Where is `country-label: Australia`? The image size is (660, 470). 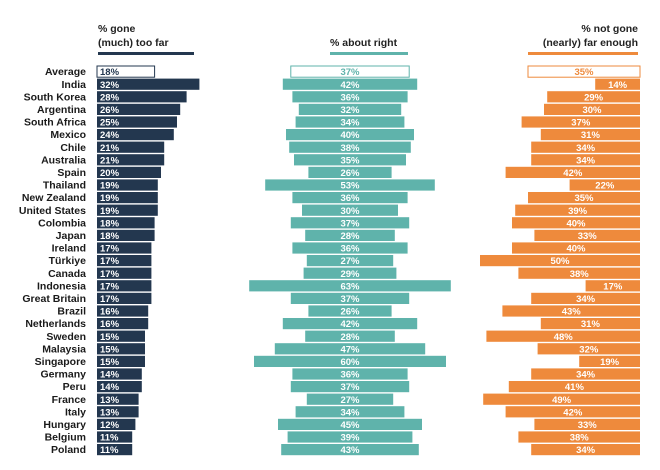
country-label: Australia is located at coordinates (63, 160).